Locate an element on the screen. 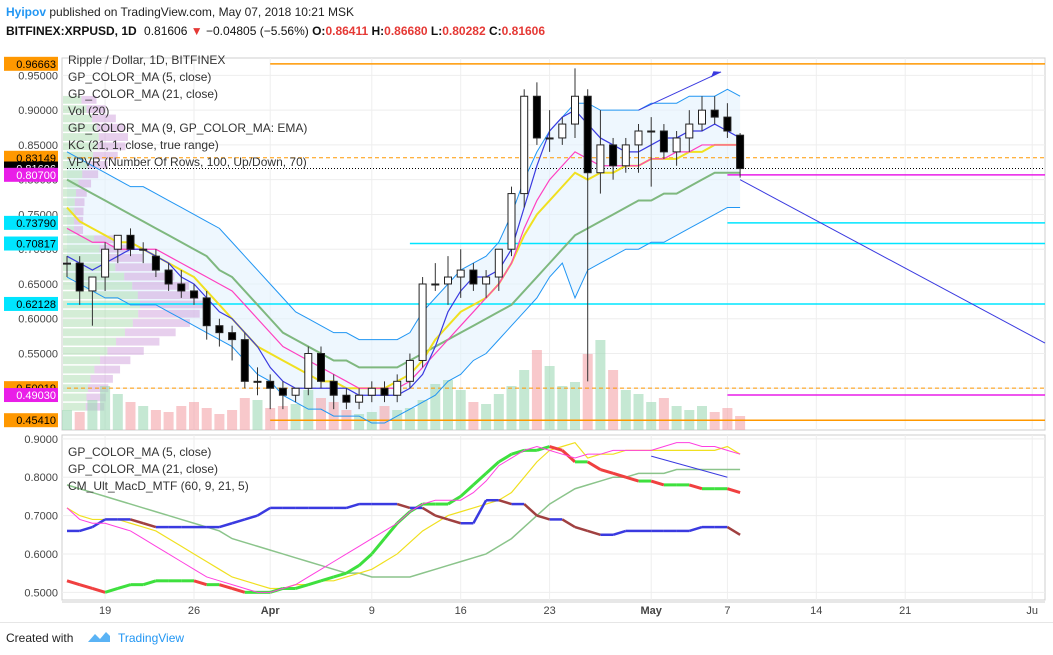 This screenshot has width=1053, height=655. sub-y-tick-label: 0.7000 is located at coordinates (41, 517).